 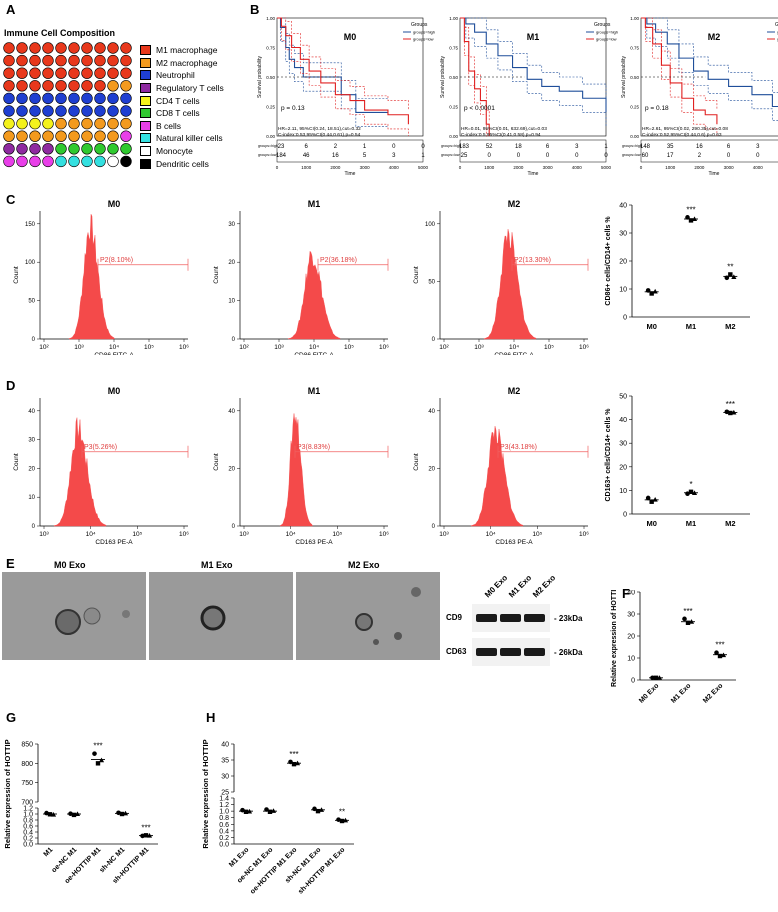 I want to click on legend-label: CD8 T cells, so click(x=178, y=113).